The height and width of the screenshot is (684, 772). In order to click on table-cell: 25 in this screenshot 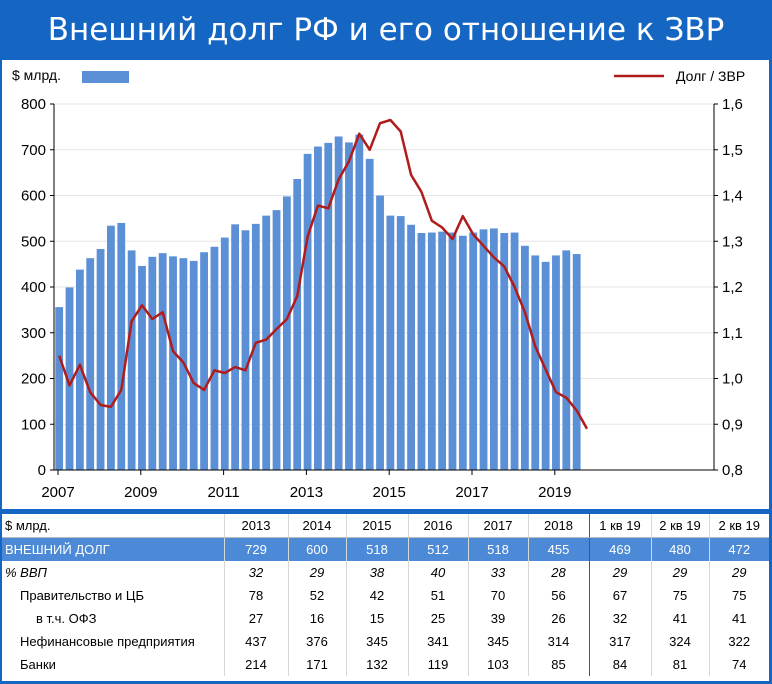, I will do `click(437, 618)`.